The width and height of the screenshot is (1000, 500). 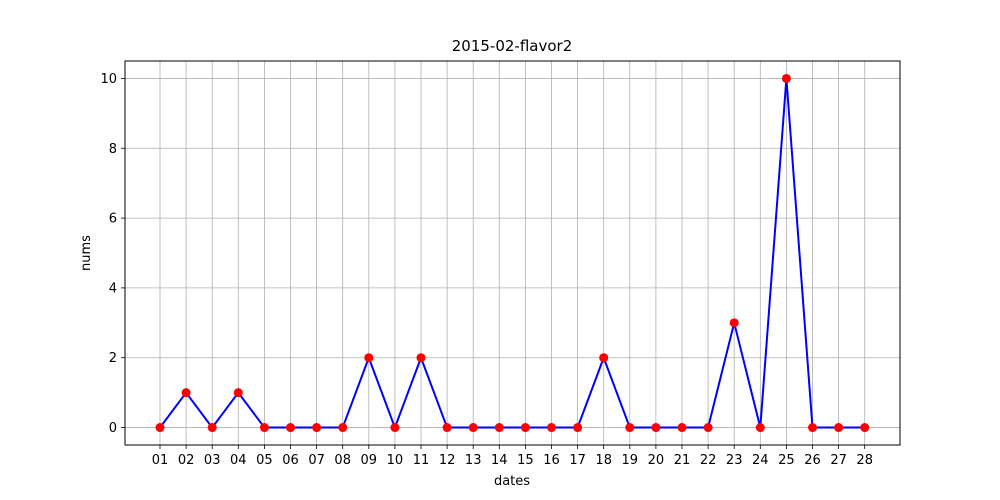 What do you see at coordinates (160, 460) in the screenshot?
I see `x-tick-label: 01` at bounding box center [160, 460].